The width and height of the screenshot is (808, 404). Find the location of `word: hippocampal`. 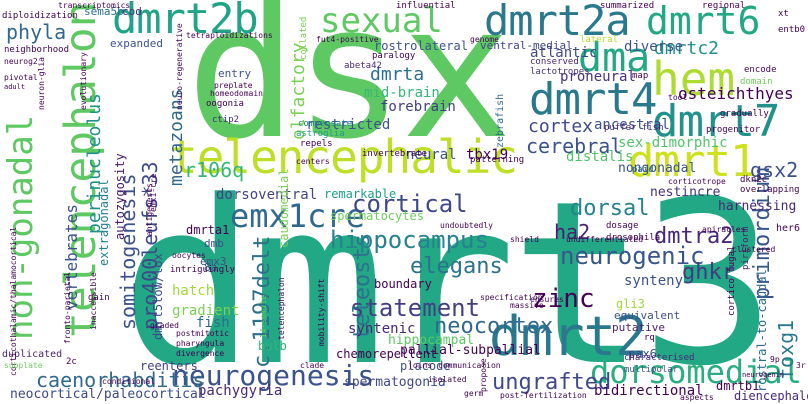

word: hippocampal is located at coordinates (431, 340).